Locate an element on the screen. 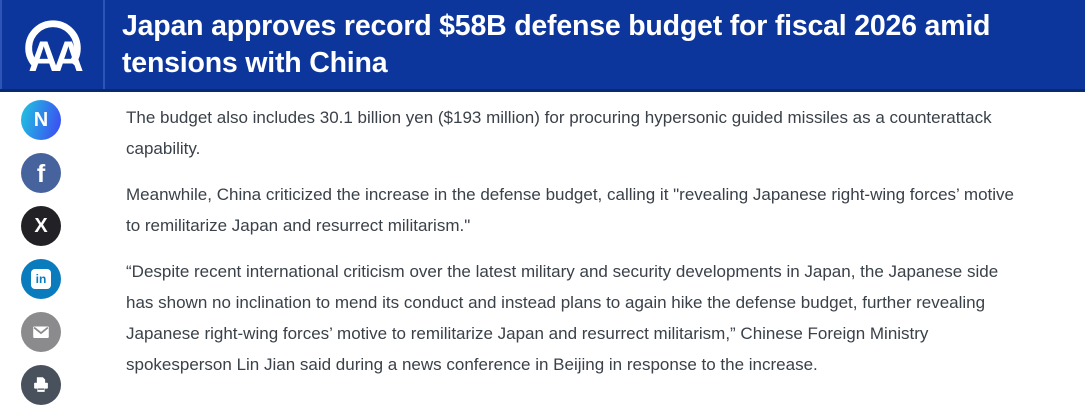  share-linkedin-button: in is located at coordinates (41, 279).